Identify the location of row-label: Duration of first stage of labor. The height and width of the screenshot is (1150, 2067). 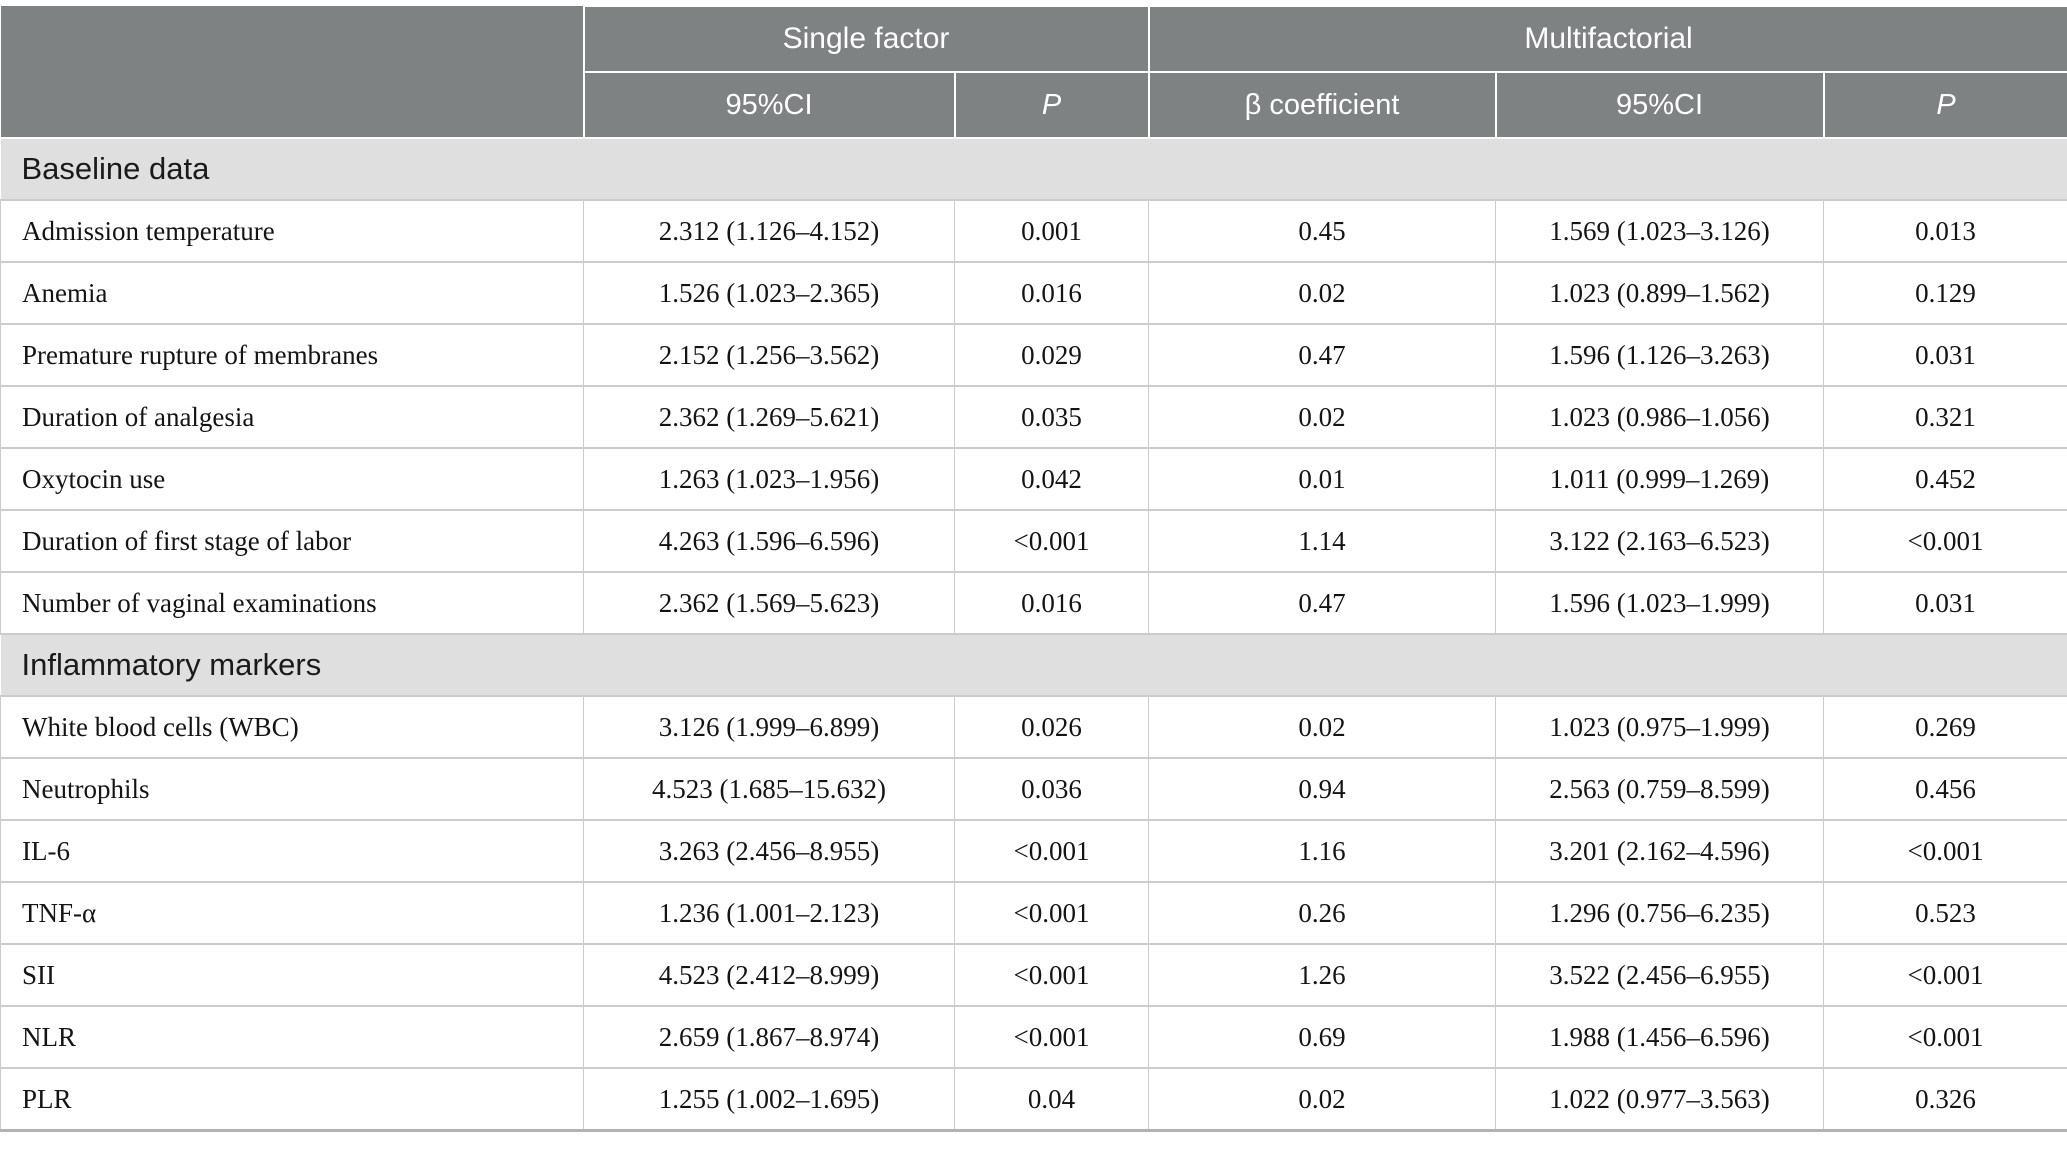
(292, 541).